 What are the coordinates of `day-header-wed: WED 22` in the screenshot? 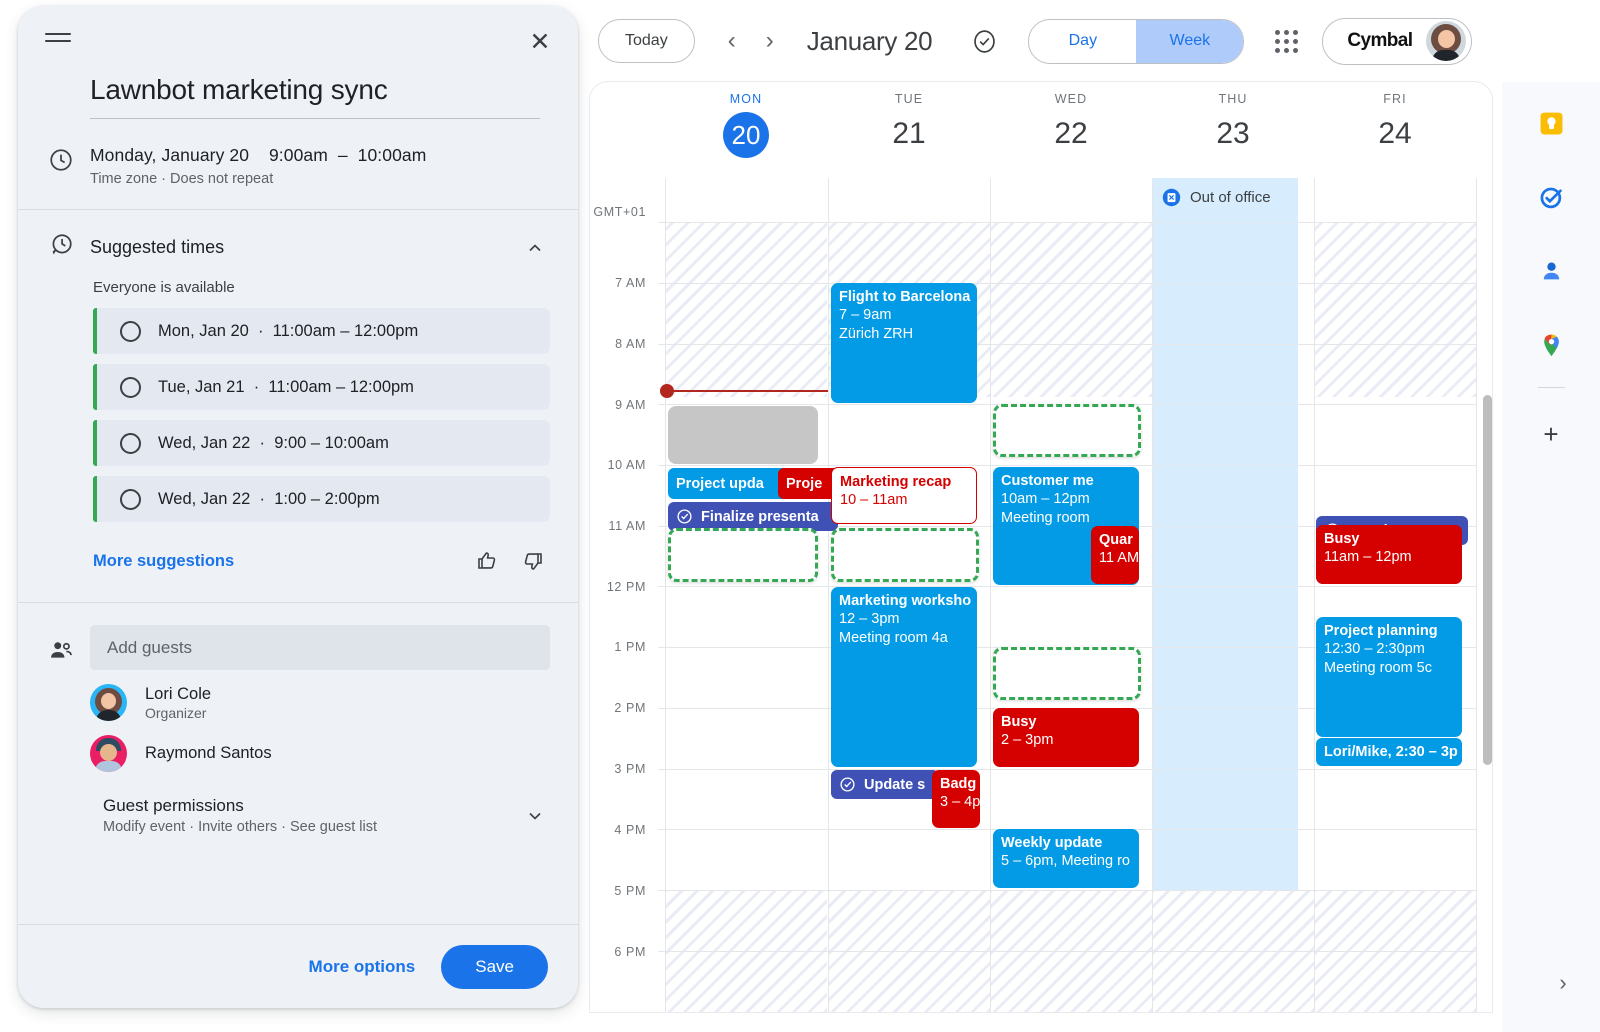 It's located at (1071, 124).